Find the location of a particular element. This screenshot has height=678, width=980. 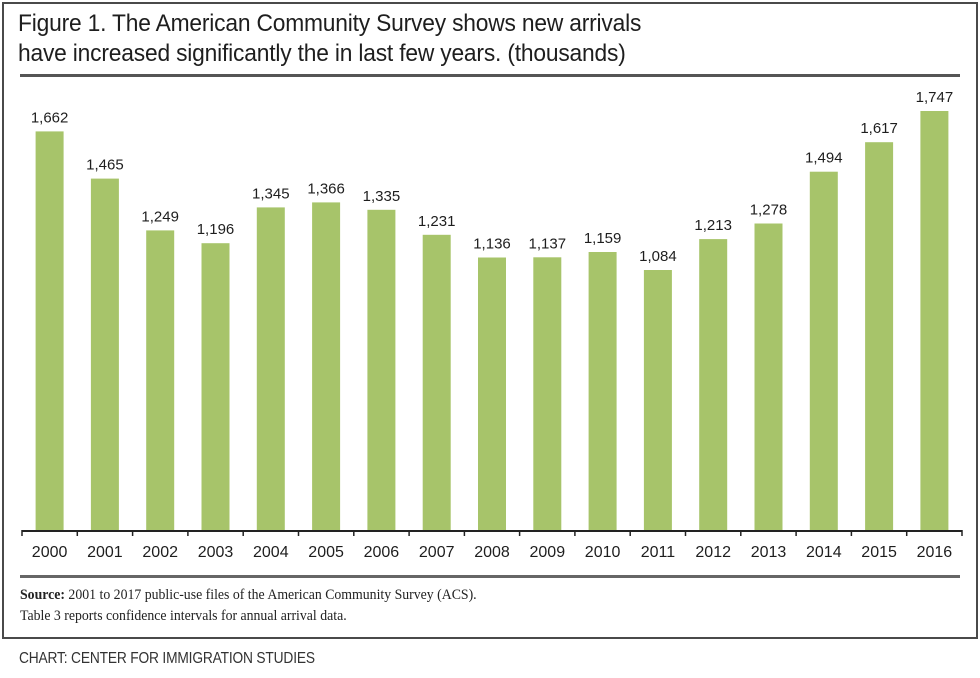

x-tick-label-2008: 2008 is located at coordinates (492, 552).